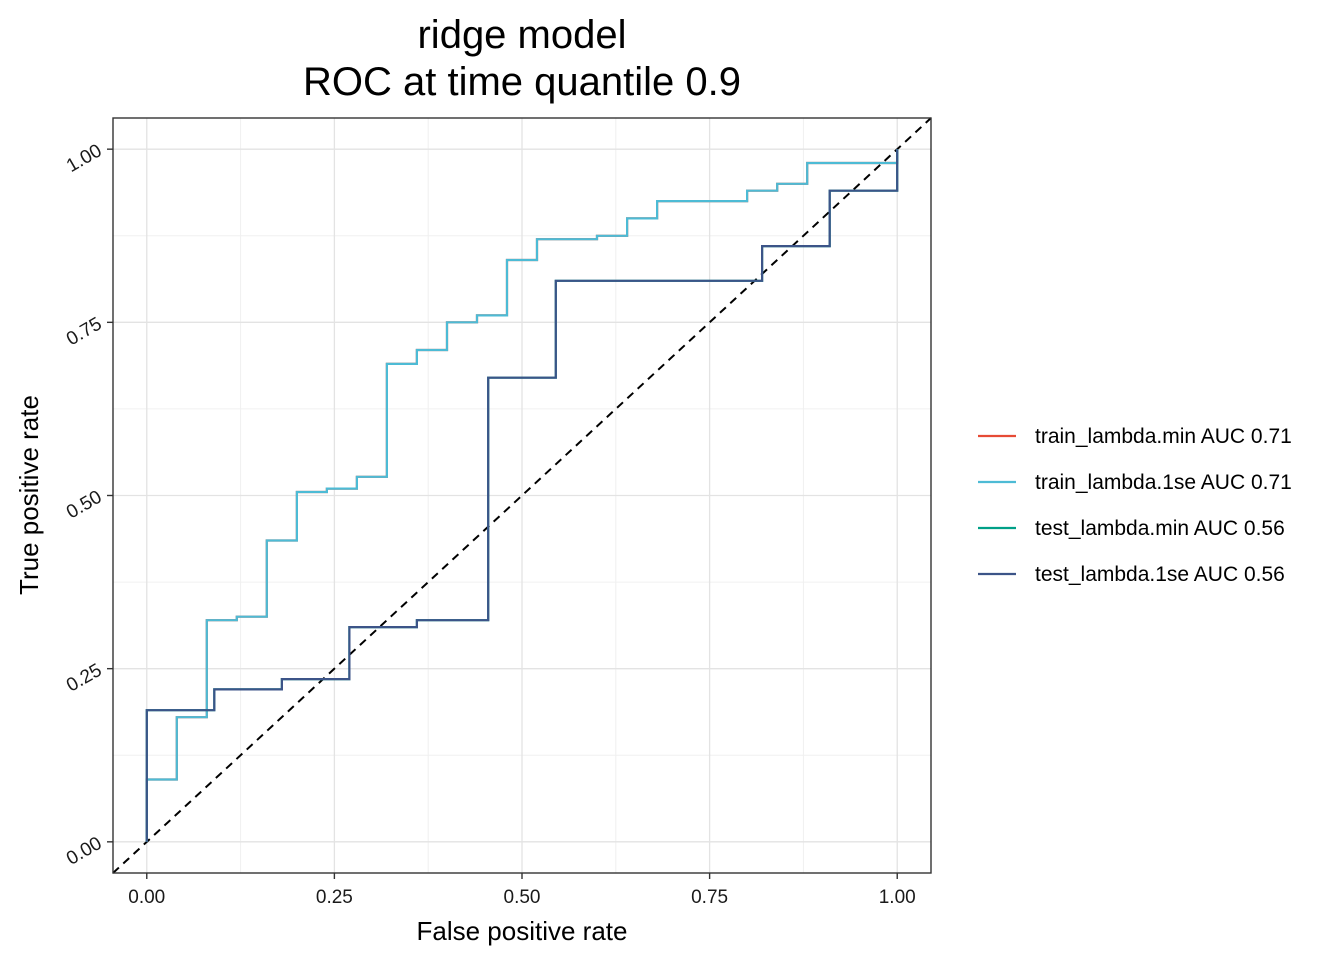  Describe the element at coordinates (897, 897) in the screenshot. I see `x-tick-label: 1.00` at that location.